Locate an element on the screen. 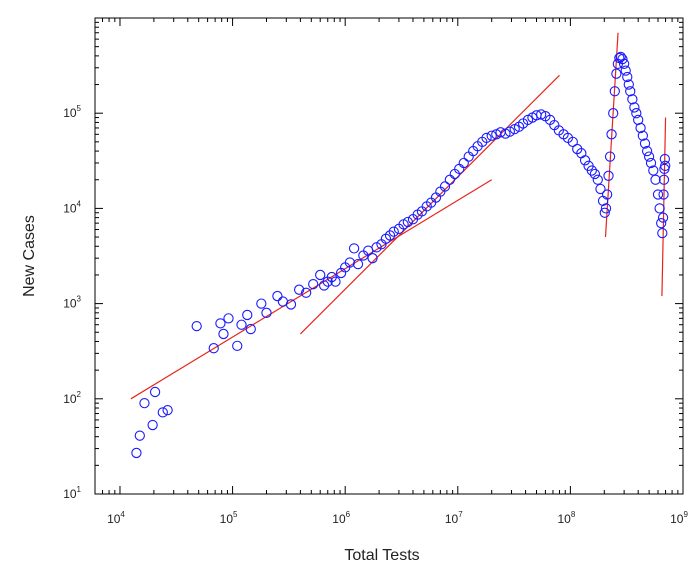 This screenshot has height=570, width=691. x-tick-exponent: 9 is located at coordinates (685, 514).